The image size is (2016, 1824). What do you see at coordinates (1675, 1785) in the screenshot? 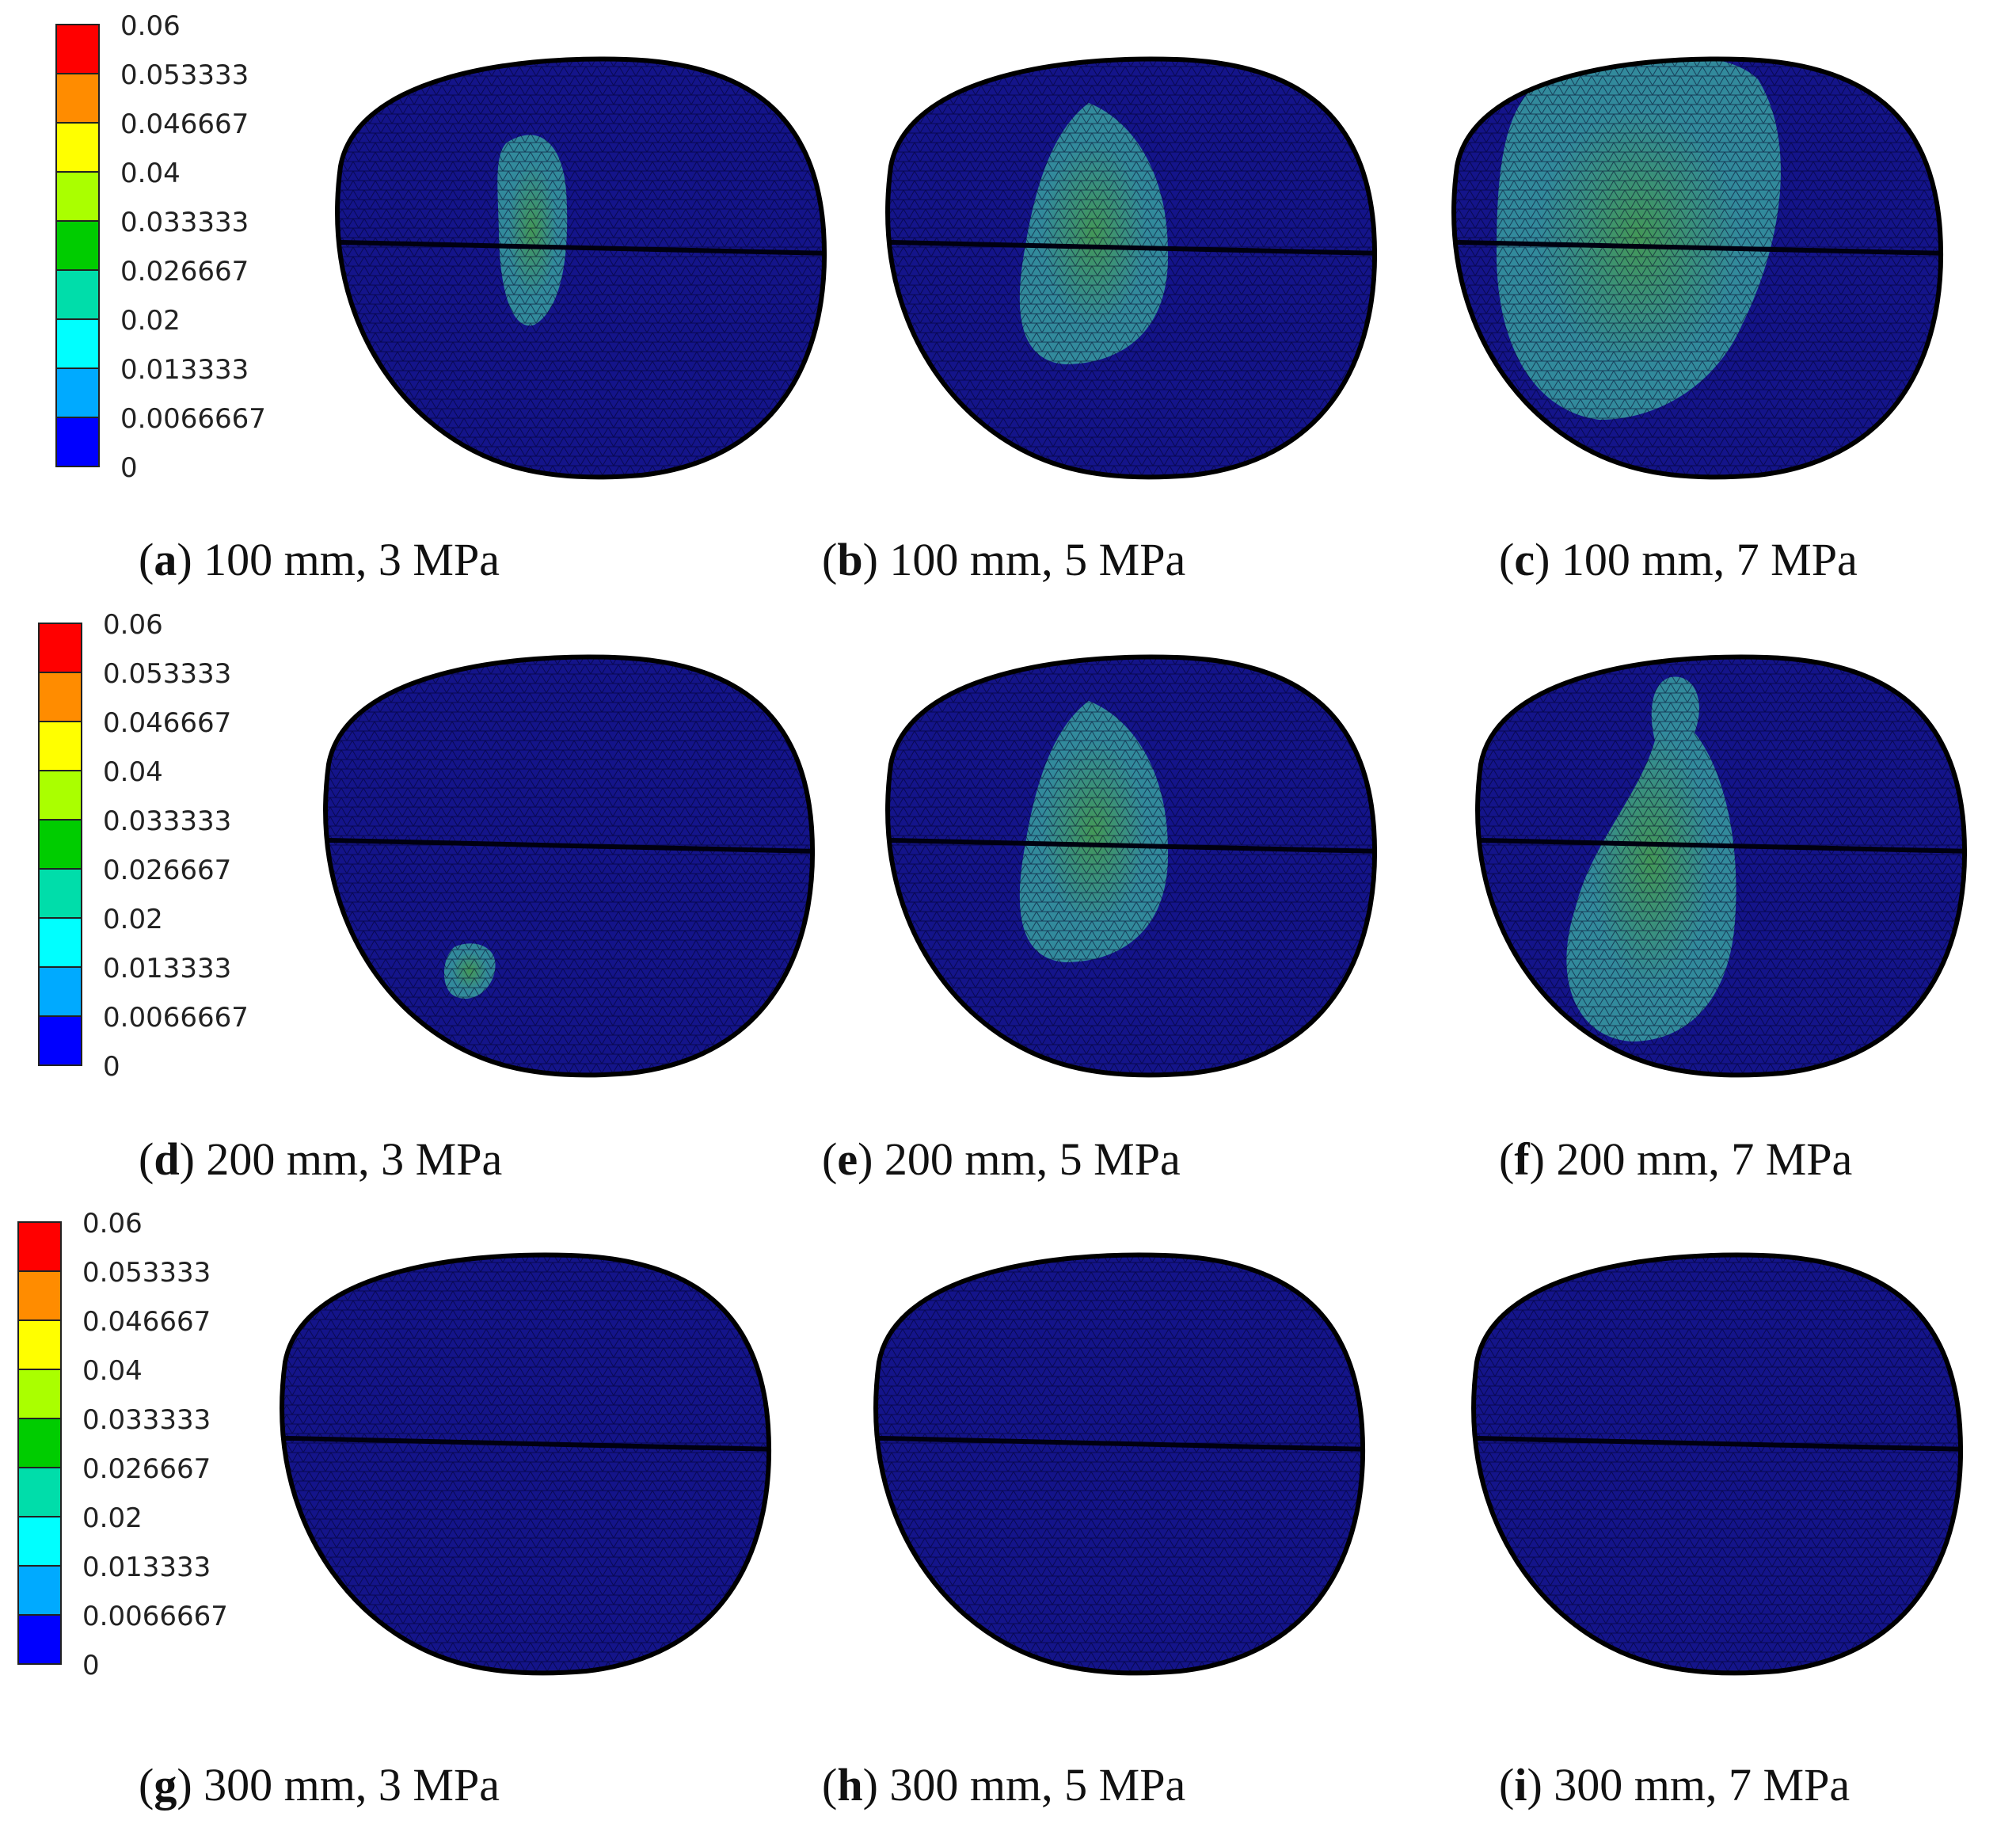
I see `caption-i: (i) 300 mm, 7 MPa` at bounding box center [1675, 1785].